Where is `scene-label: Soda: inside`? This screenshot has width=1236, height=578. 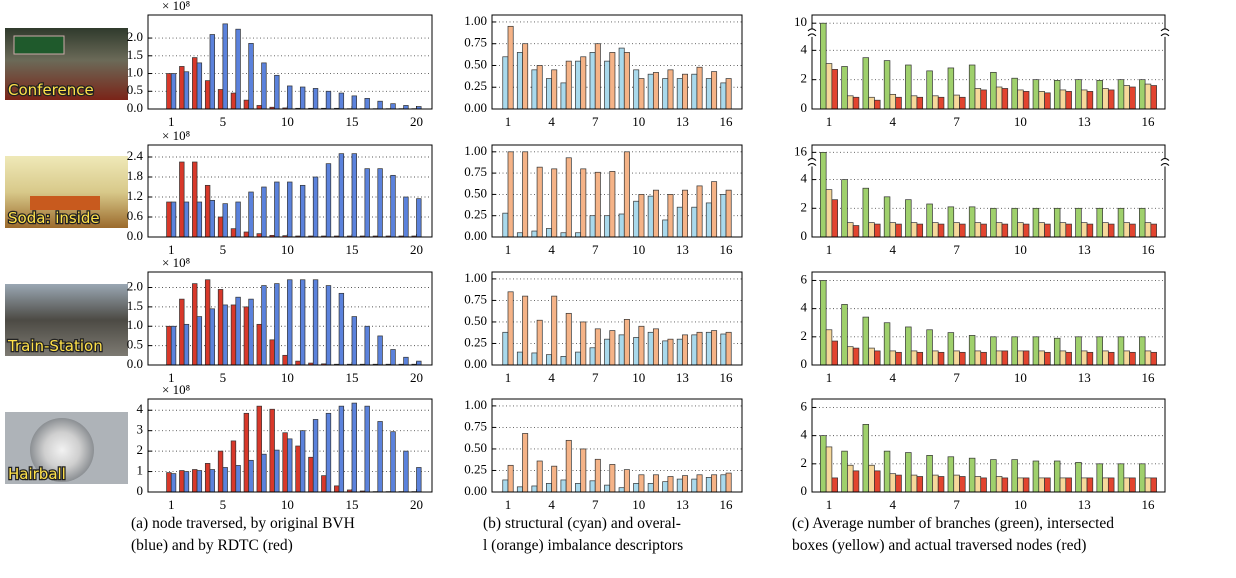 scene-label: Soda: inside is located at coordinates (54, 218).